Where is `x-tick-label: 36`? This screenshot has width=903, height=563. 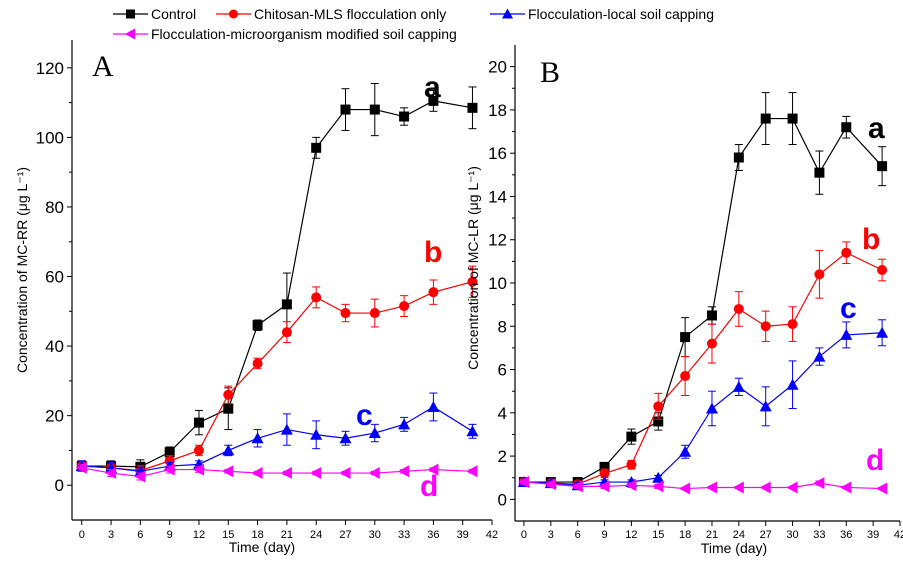
x-tick-label: 36 is located at coordinates (846, 535).